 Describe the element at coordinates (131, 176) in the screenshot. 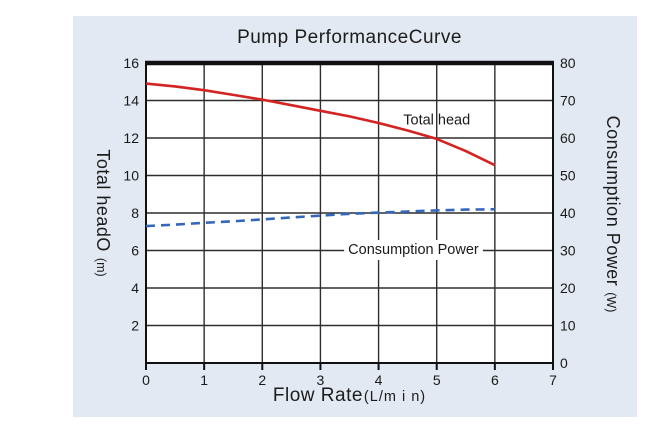

I see `y-left-tick-label: 10` at that location.